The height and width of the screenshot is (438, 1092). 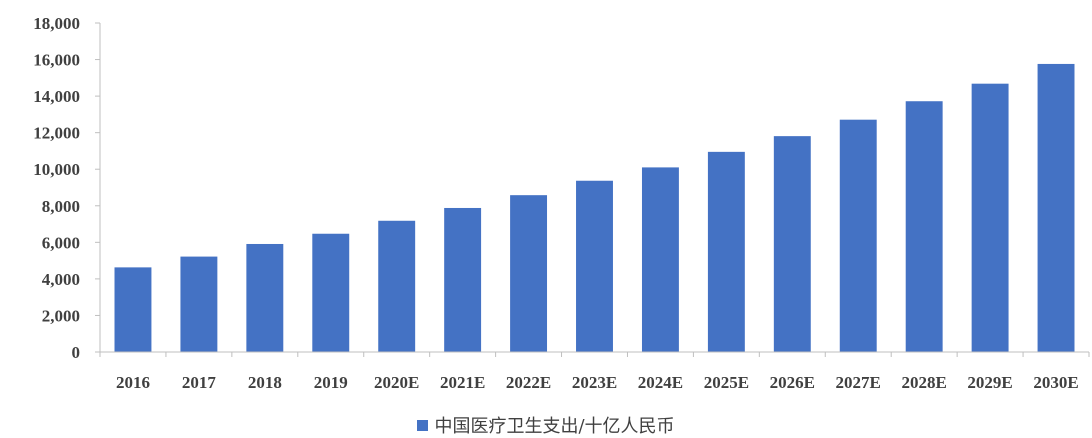 What do you see at coordinates (61, 206) in the screenshot?
I see `y-tick-label: 8,000` at bounding box center [61, 206].